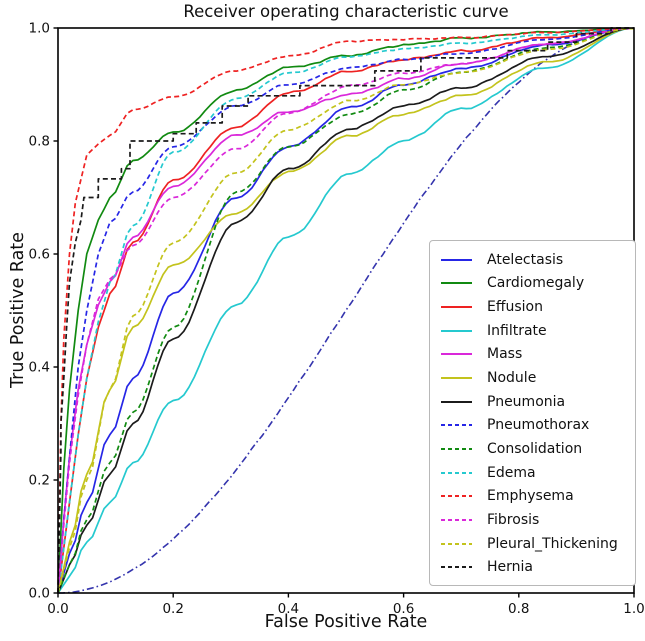 Image resolution: width=645 pixels, height=641 pixels. What do you see at coordinates (505, 354) in the screenshot?
I see `legend-label: Mass` at bounding box center [505, 354].